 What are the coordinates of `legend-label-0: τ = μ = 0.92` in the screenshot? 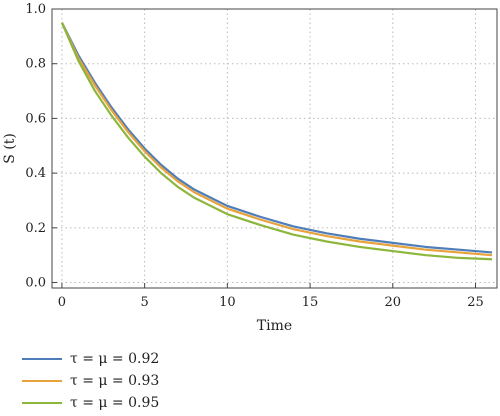 It's located at (115, 359).